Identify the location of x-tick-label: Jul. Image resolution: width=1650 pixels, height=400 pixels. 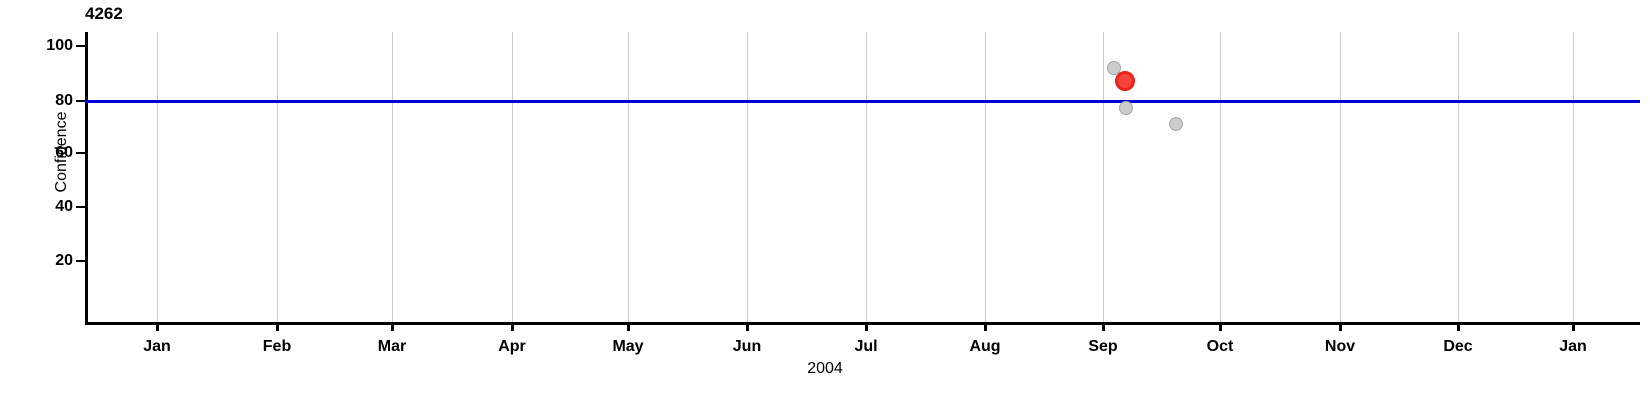
(866, 346).